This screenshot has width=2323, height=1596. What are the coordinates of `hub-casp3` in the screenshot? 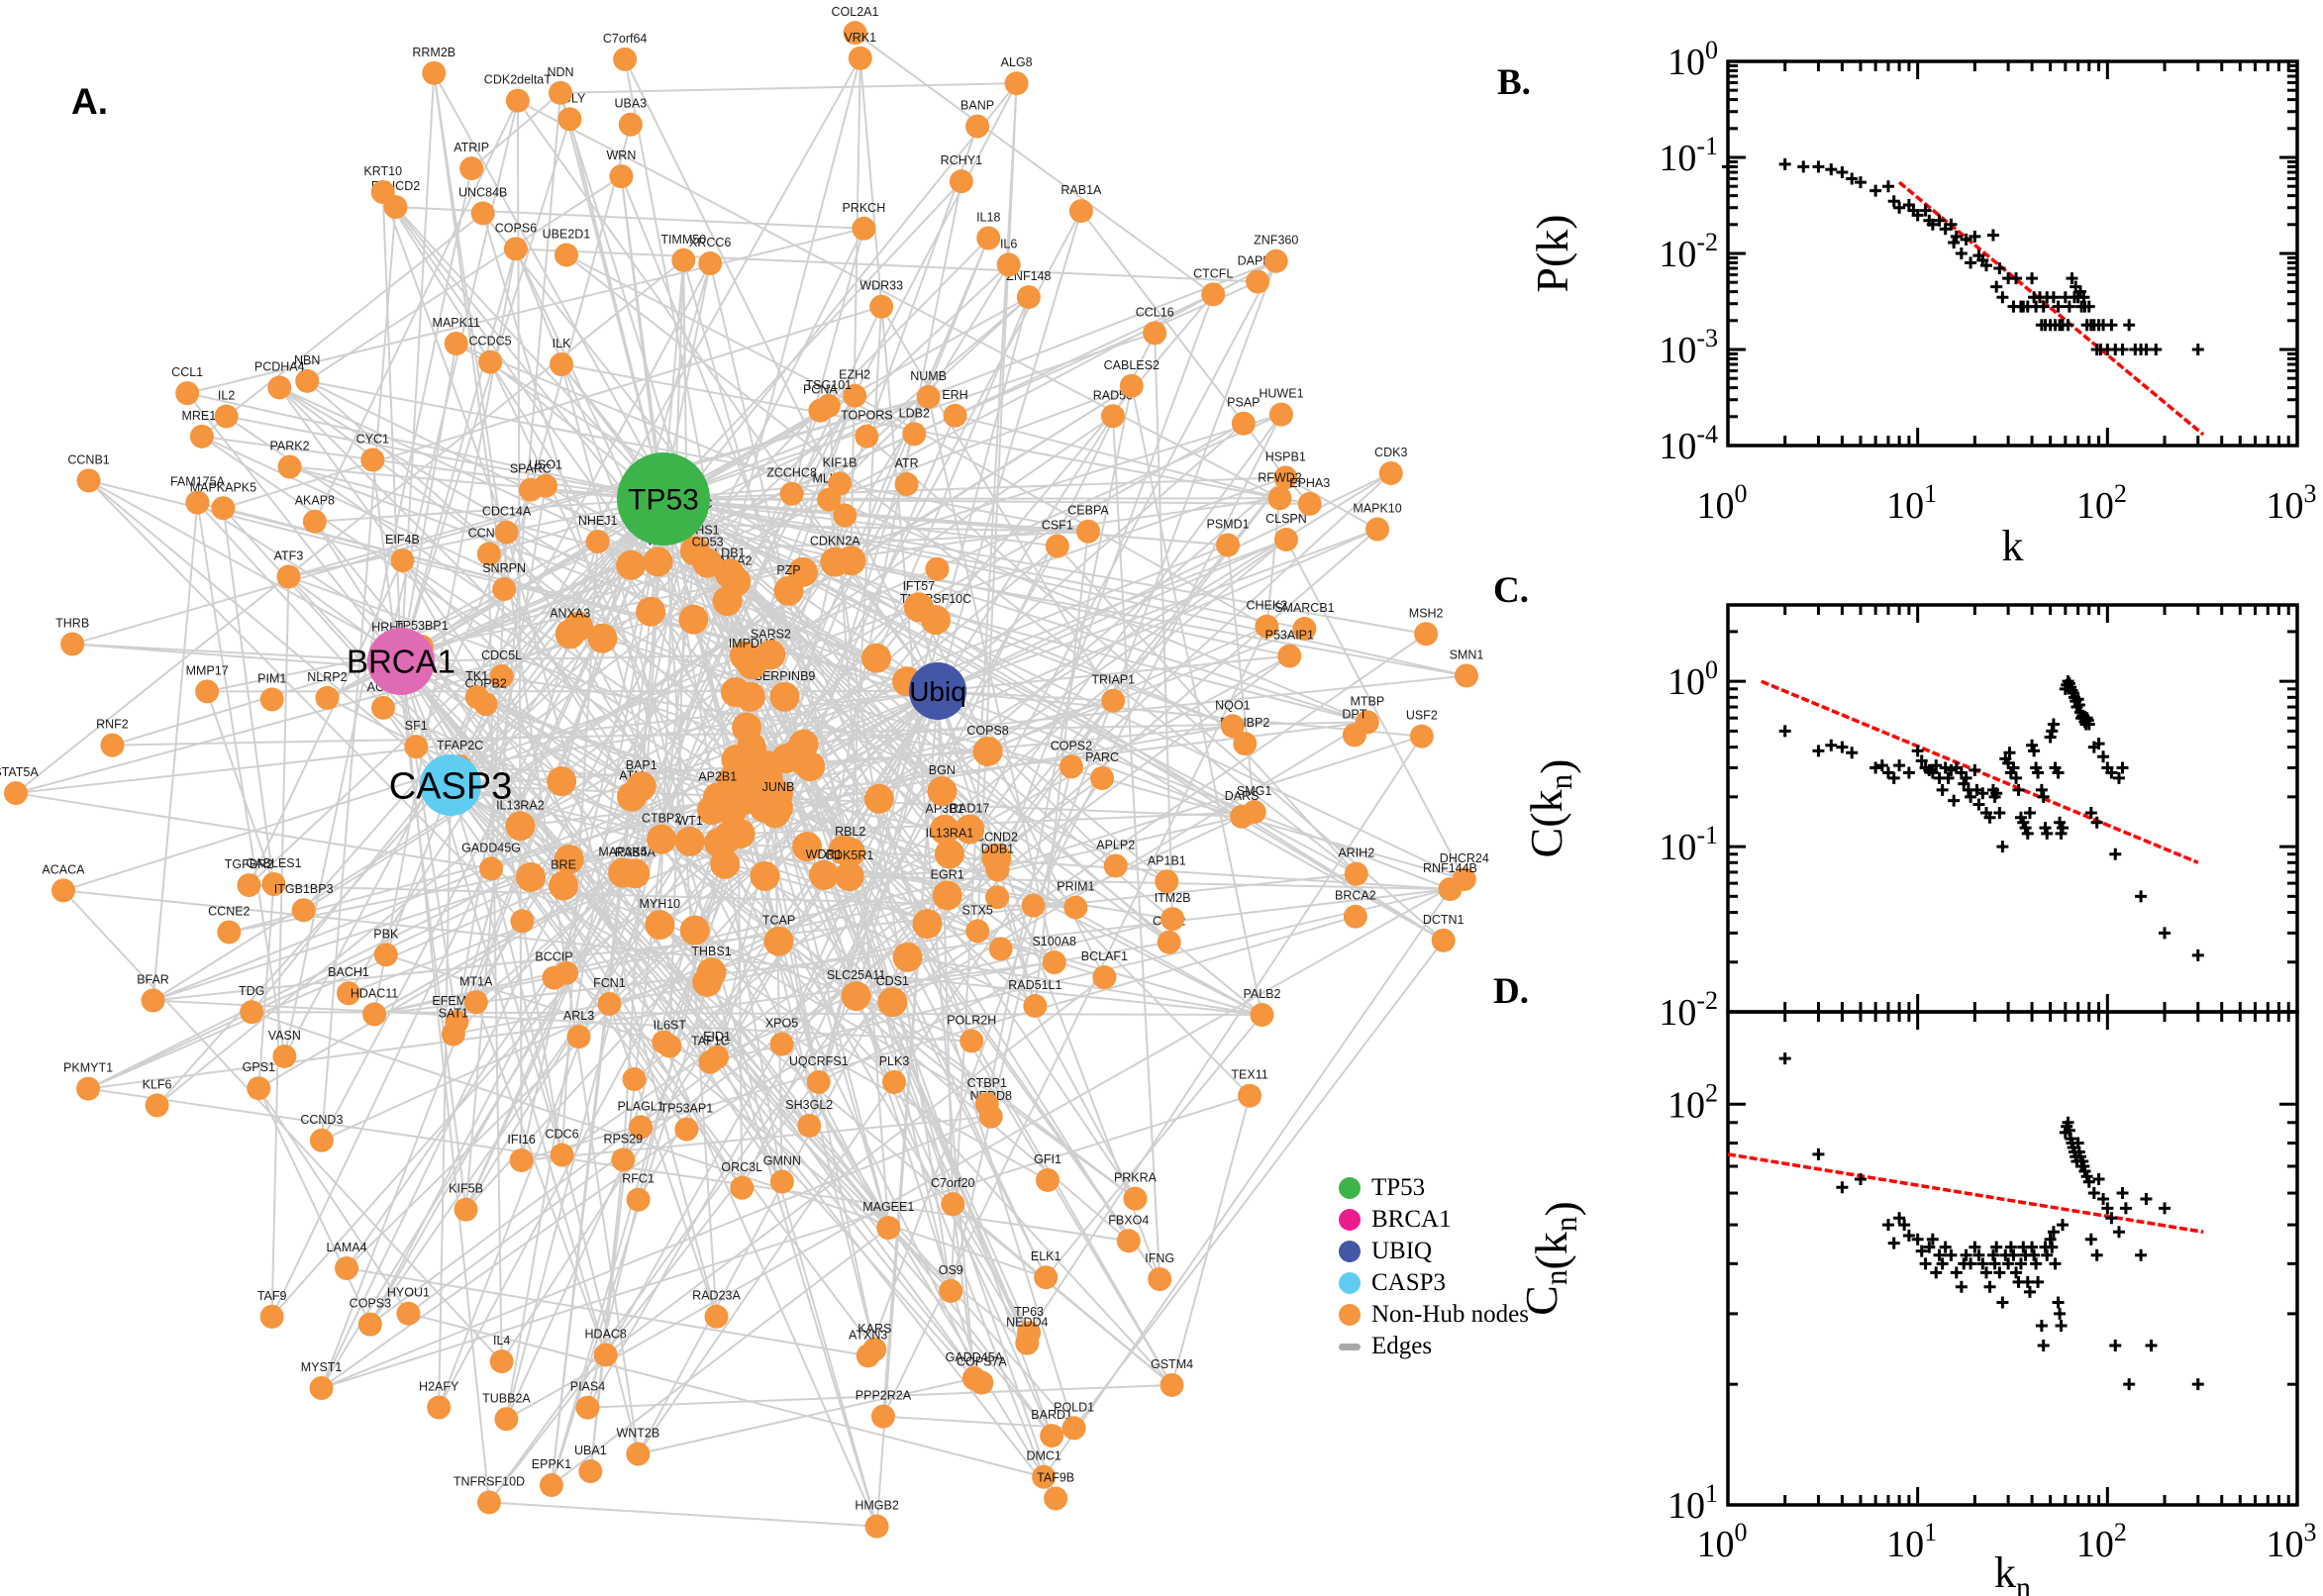 It's located at (450, 785).